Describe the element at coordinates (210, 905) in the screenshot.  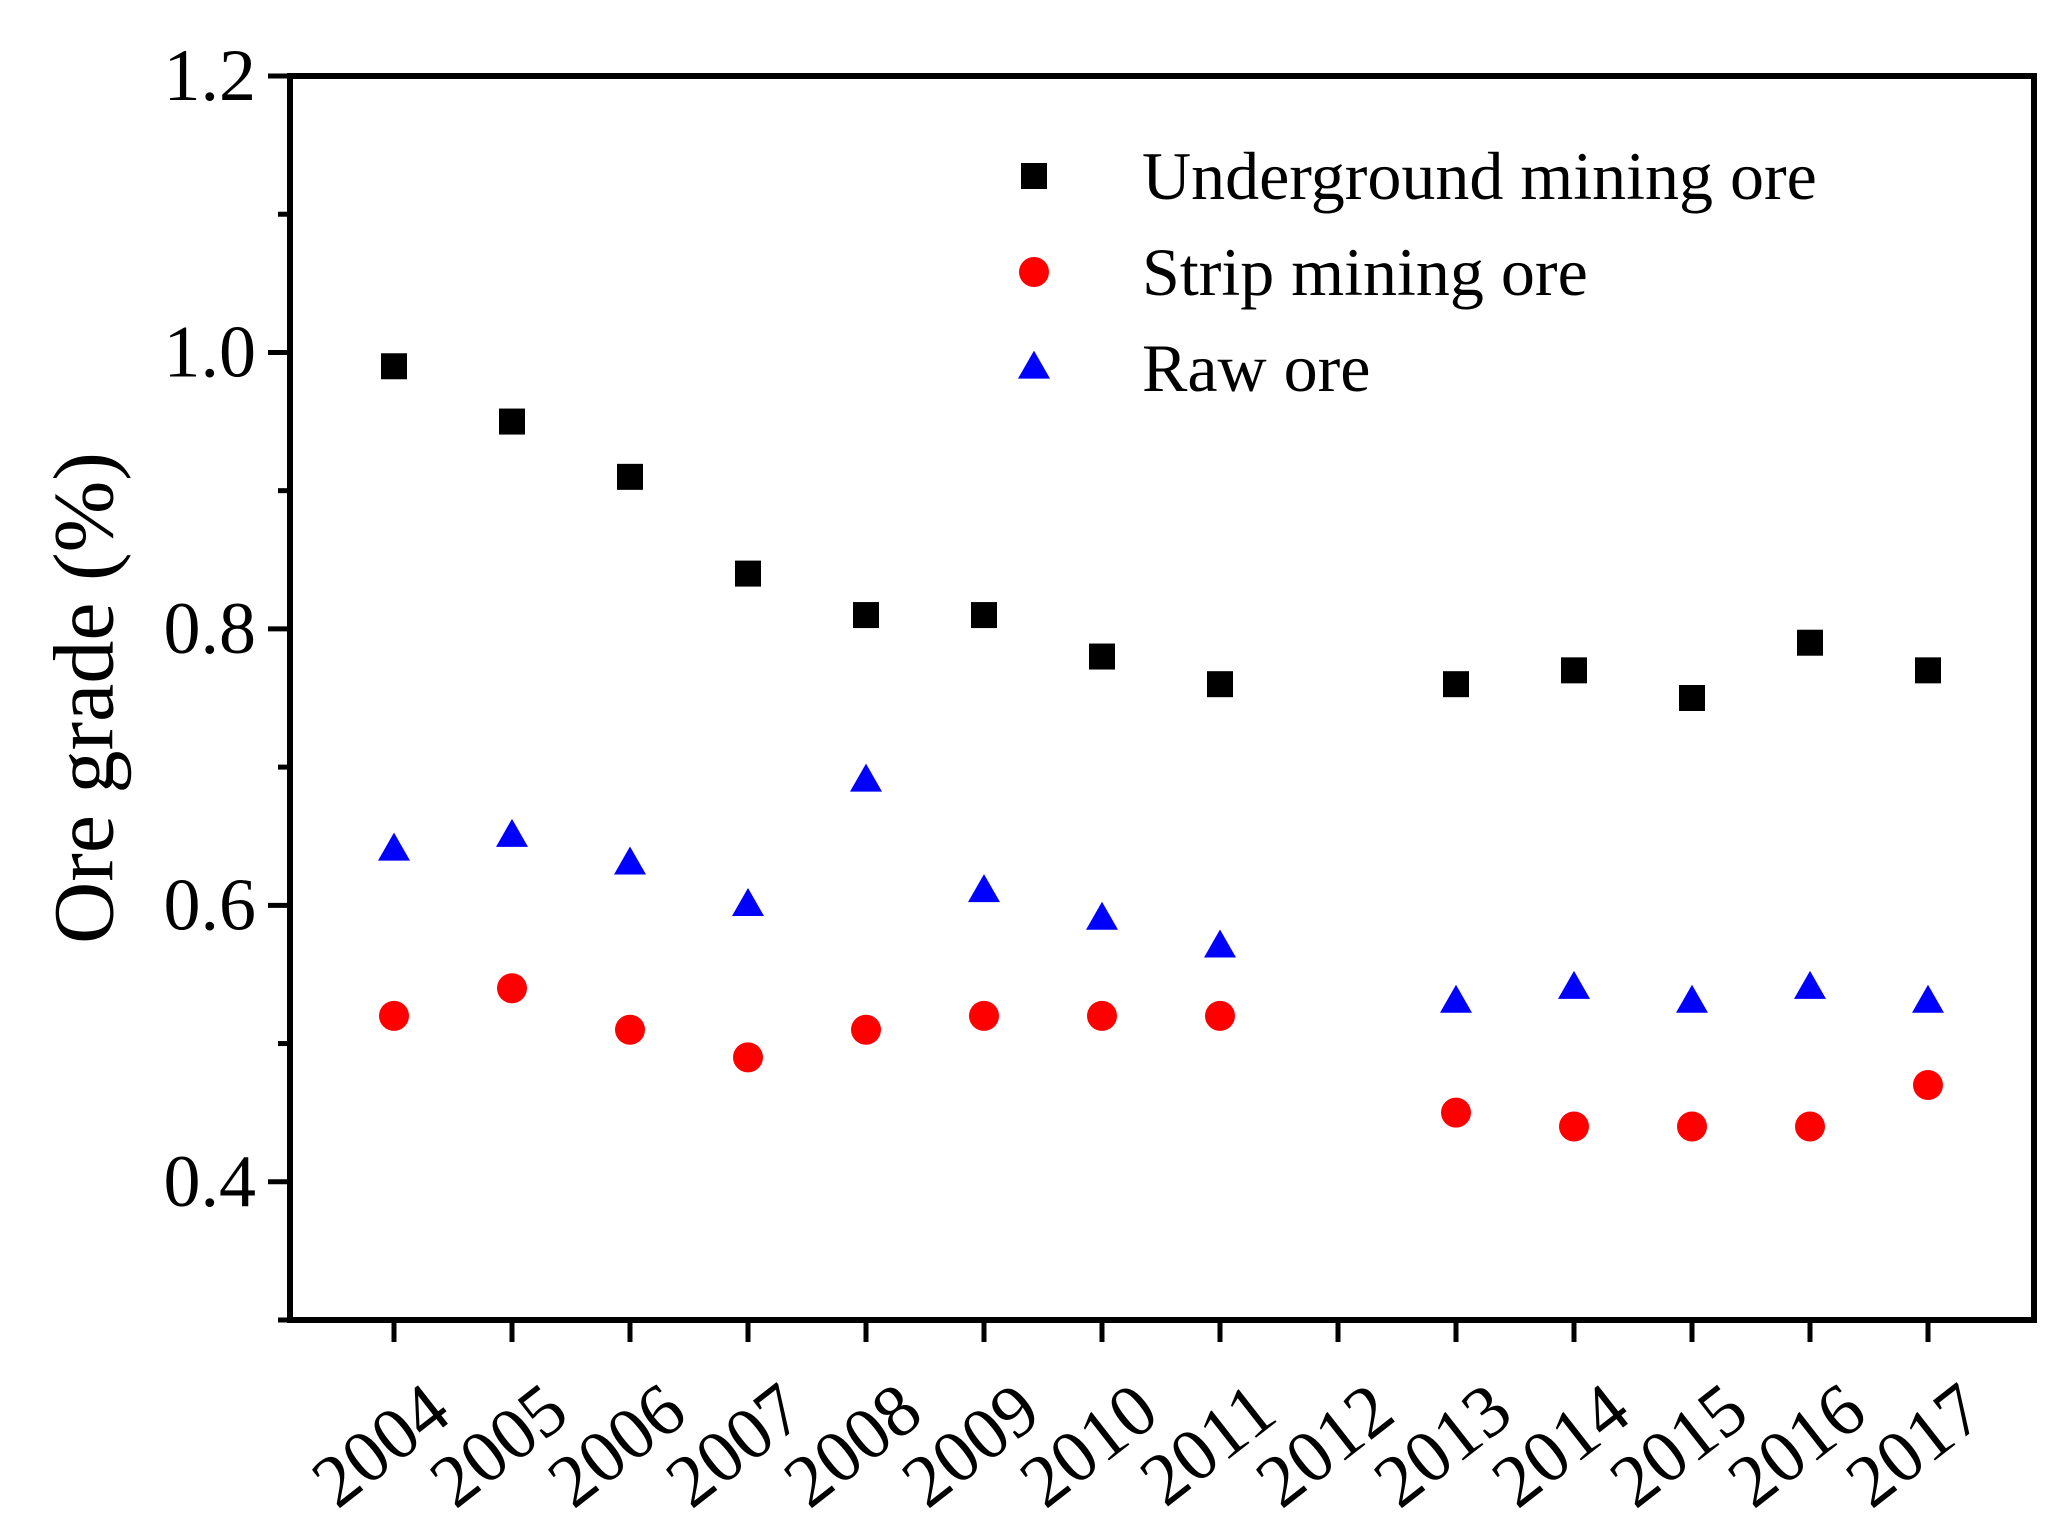
I see `y-tick-label: 0.6` at that location.